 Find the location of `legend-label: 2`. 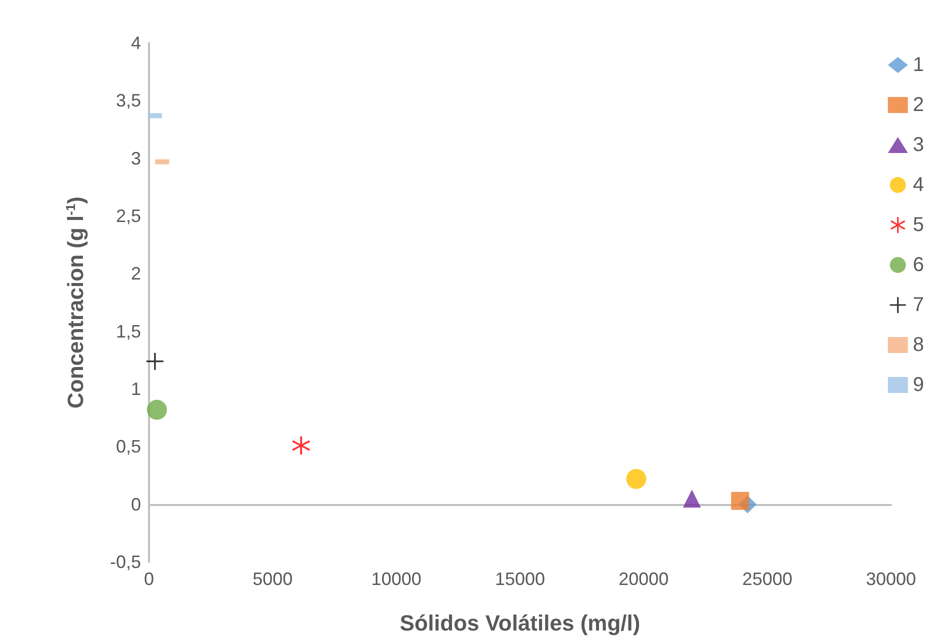

legend-label: 2 is located at coordinates (918, 105).